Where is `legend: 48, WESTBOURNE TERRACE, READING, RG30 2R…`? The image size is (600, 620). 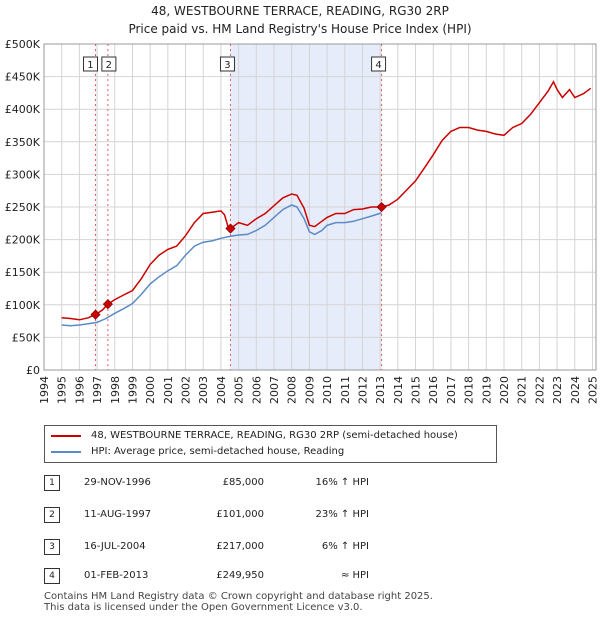
legend: 48, WESTBOURNE TERRACE, READING, RG30 2R… is located at coordinates (270, 444).